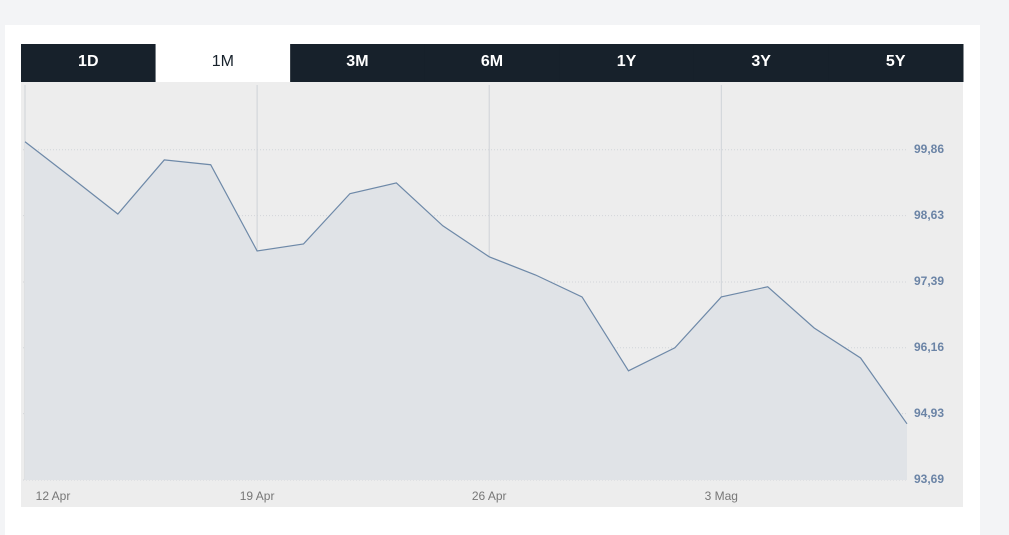 Image resolution: width=1009 pixels, height=535 pixels. Describe the element at coordinates (721, 496) in the screenshot. I see `x-tick-label: 3 Mag` at that location.